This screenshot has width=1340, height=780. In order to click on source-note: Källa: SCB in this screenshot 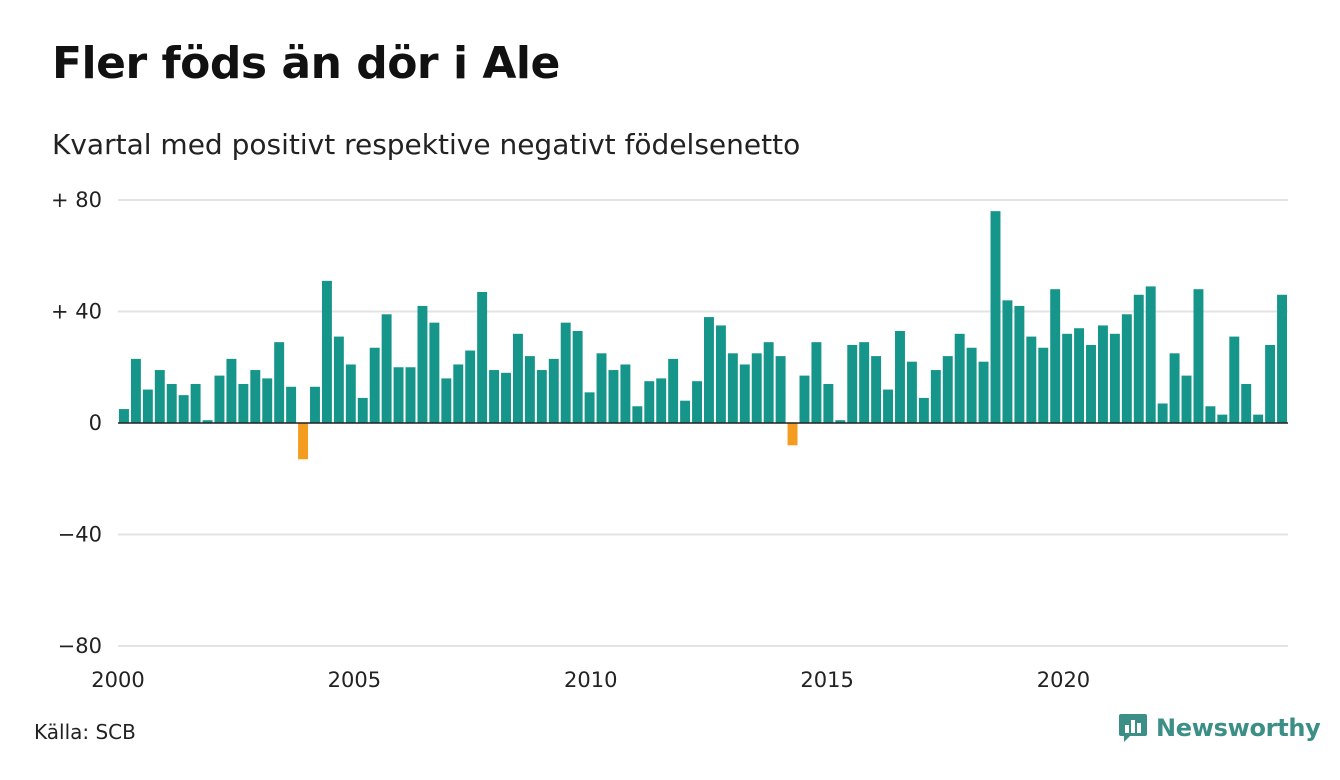, I will do `click(85, 732)`.